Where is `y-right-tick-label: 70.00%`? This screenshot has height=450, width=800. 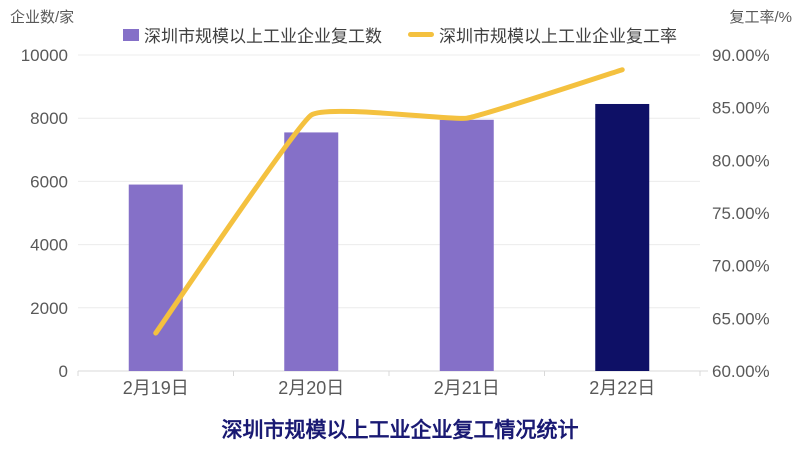
y-right-tick-label: 70.00% is located at coordinates (741, 266).